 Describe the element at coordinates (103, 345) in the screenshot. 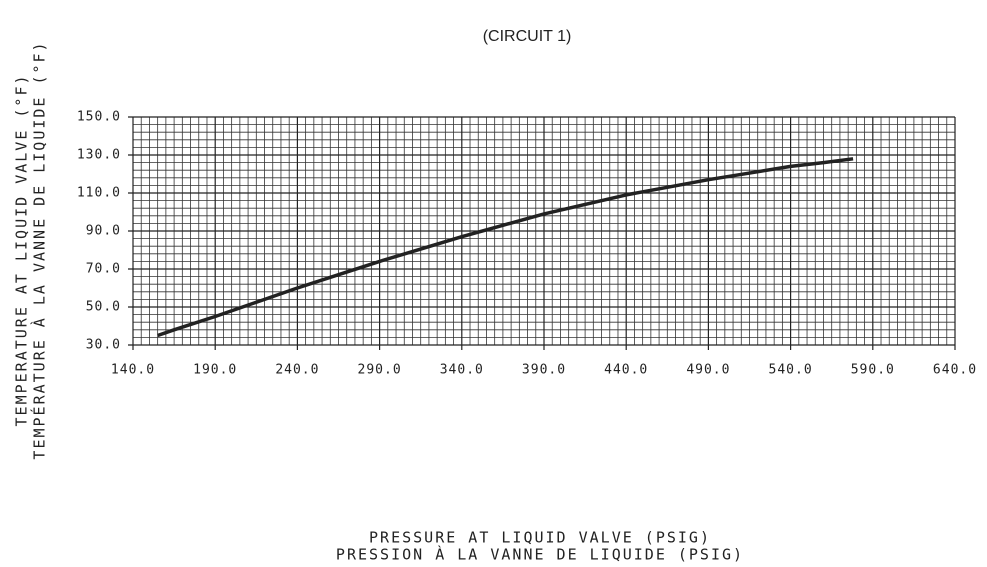

I see `y-tick-label: 30.0` at that location.